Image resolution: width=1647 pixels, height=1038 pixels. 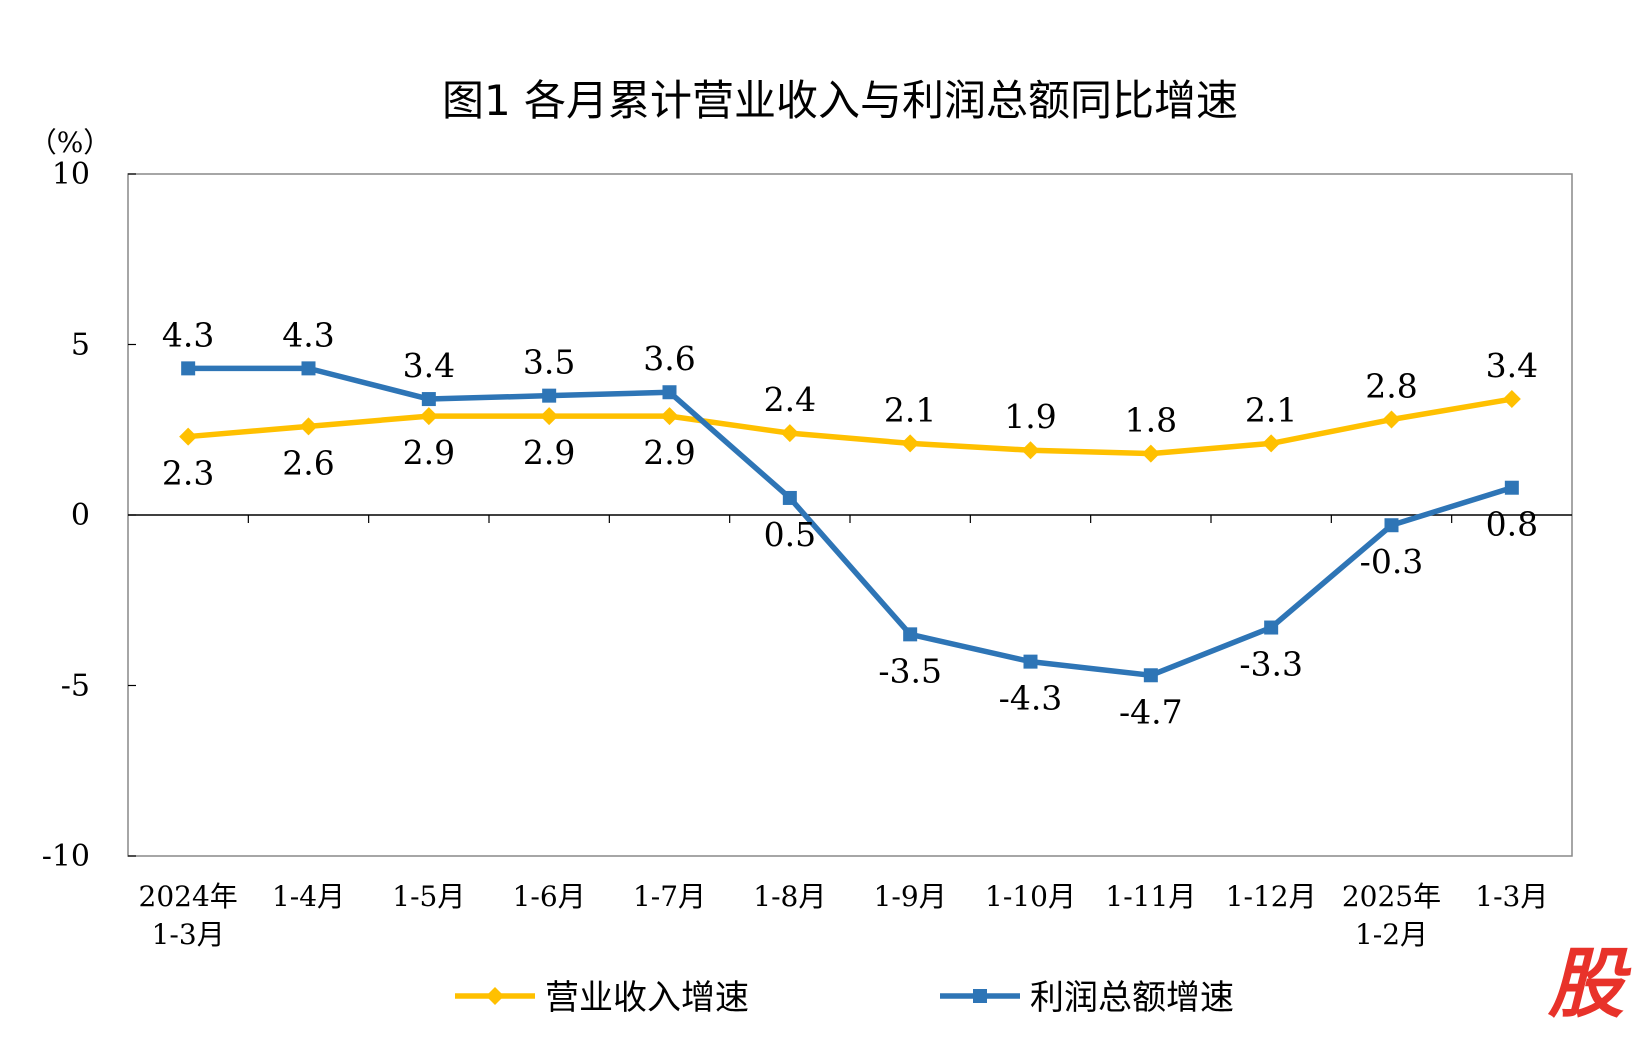 What do you see at coordinates (429, 365) in the screenshot?
I see `profit-data-label: 3.4` at bounding box center [429, 365].